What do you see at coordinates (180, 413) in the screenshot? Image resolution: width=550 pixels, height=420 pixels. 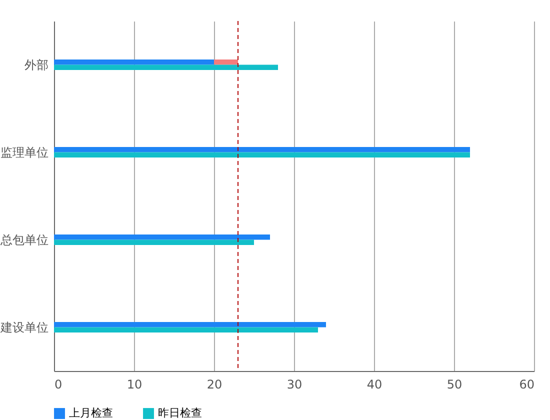 I see `legend-label: 昨日检查` at bounding box center [180, 413].